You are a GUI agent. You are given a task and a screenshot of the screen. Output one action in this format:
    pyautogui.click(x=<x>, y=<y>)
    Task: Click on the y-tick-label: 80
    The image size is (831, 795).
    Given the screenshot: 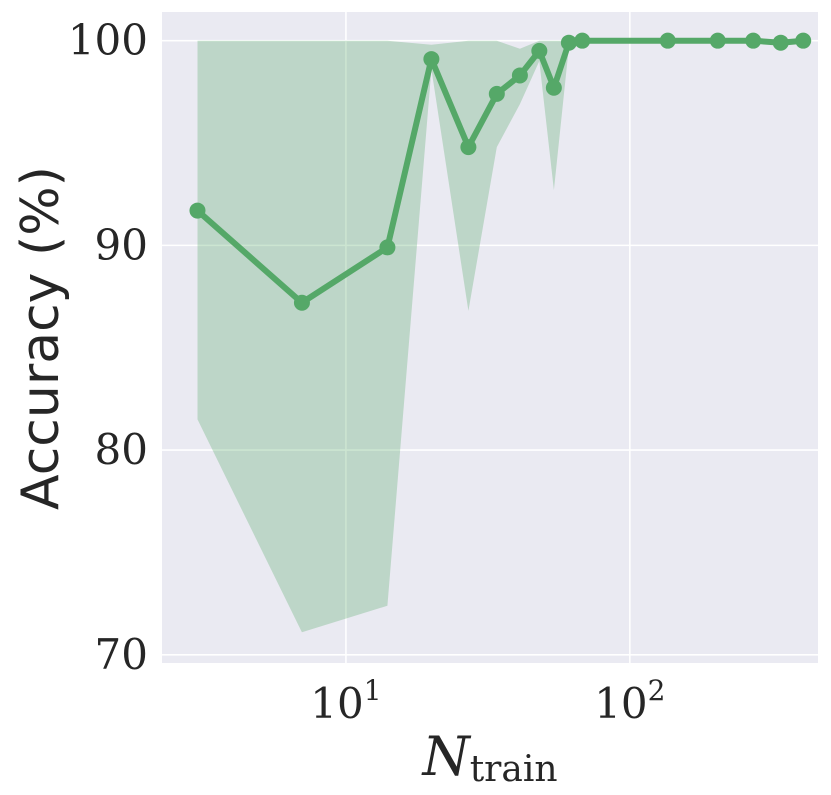 What is the action you would take?
    pyautogui.click(x=121, y=449)
    